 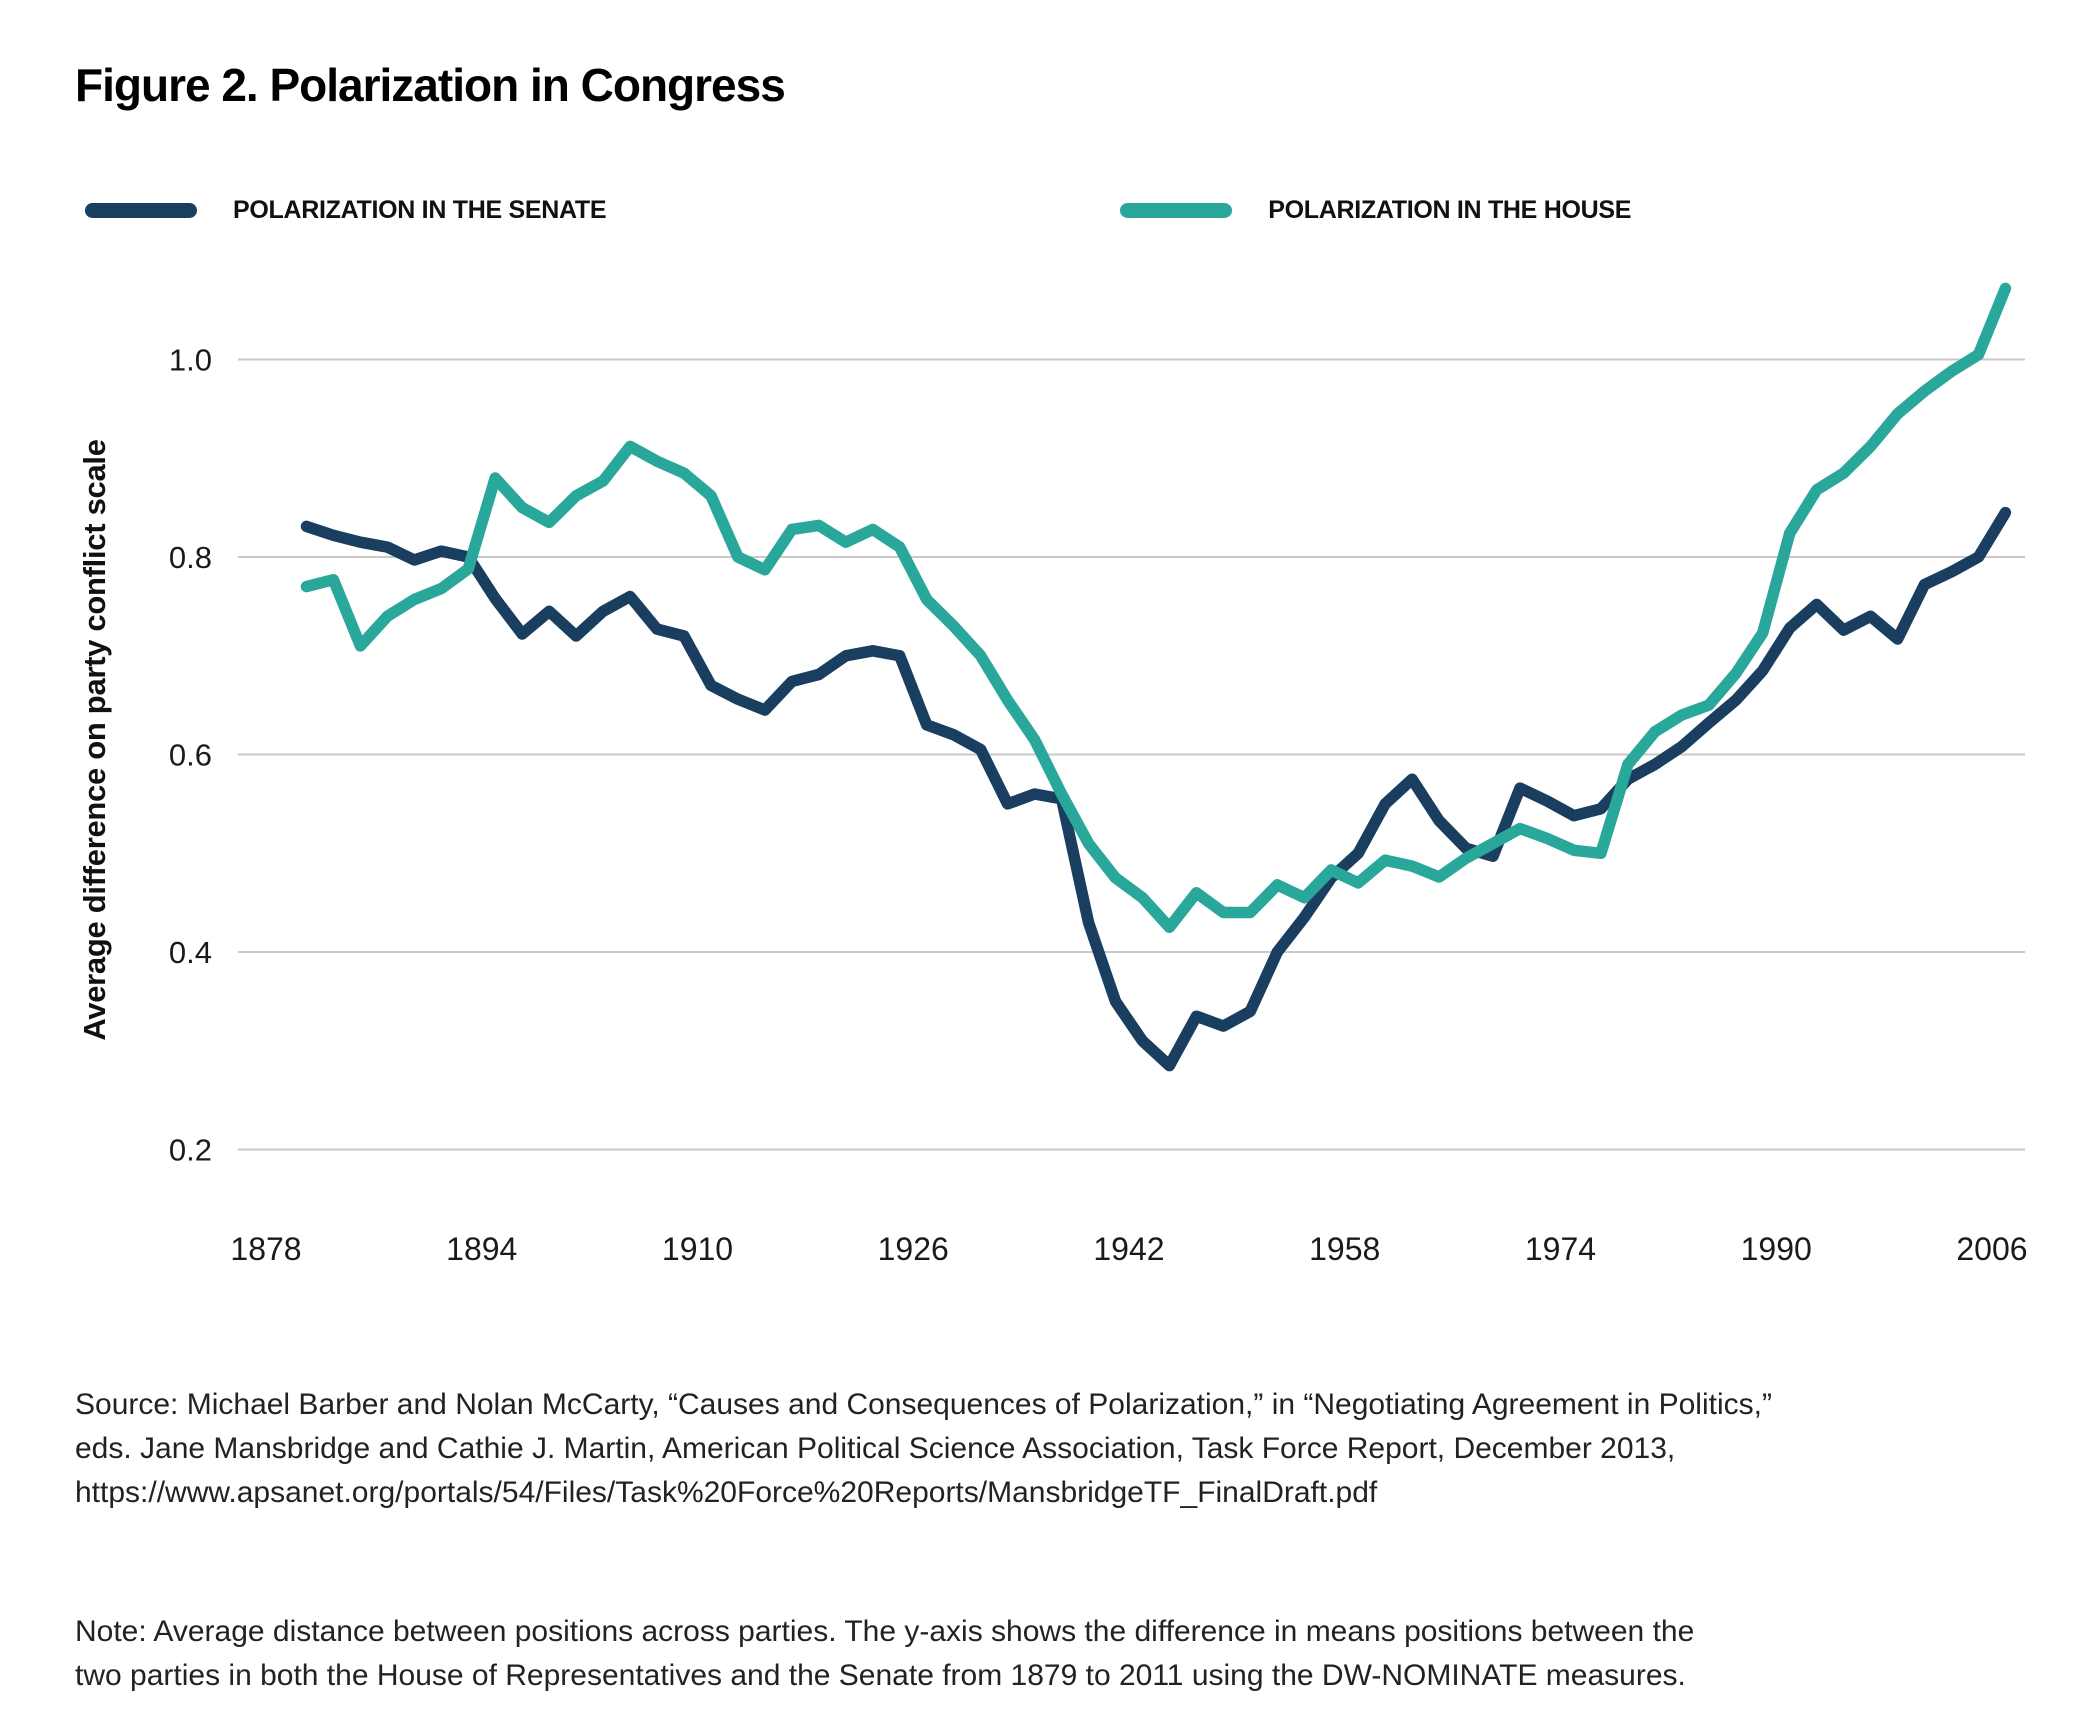 What do you see at coordinates (190, 360) in the screenshot?
I see `y-tick-label-1.0: 1.0` at bounding box center [190, 360].